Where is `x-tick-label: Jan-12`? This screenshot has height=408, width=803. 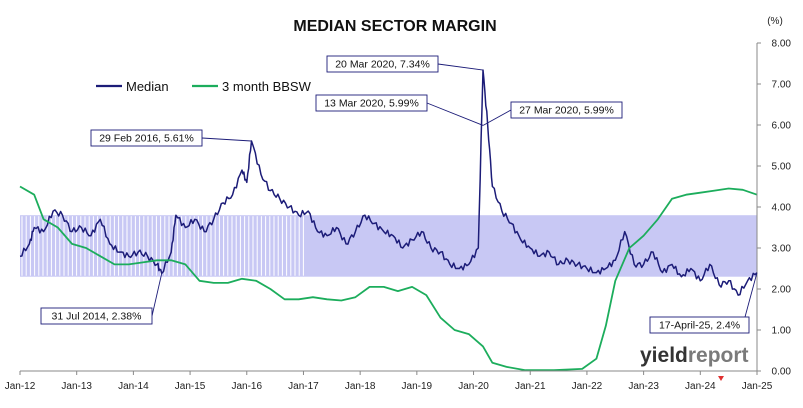
x-tick-label: Jan-12 is located at coordinates (20, 386).